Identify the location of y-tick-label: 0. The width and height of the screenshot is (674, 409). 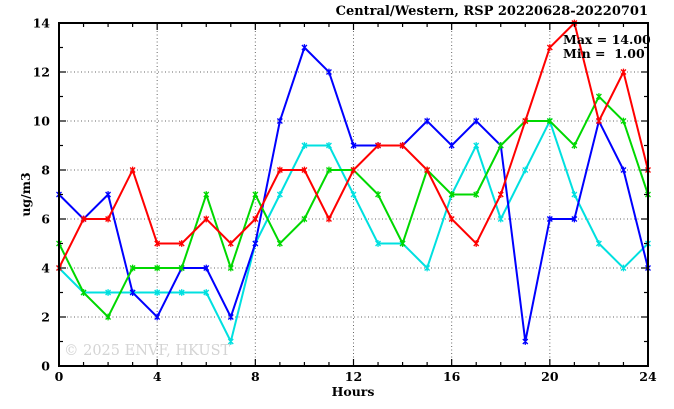
(45, 366).